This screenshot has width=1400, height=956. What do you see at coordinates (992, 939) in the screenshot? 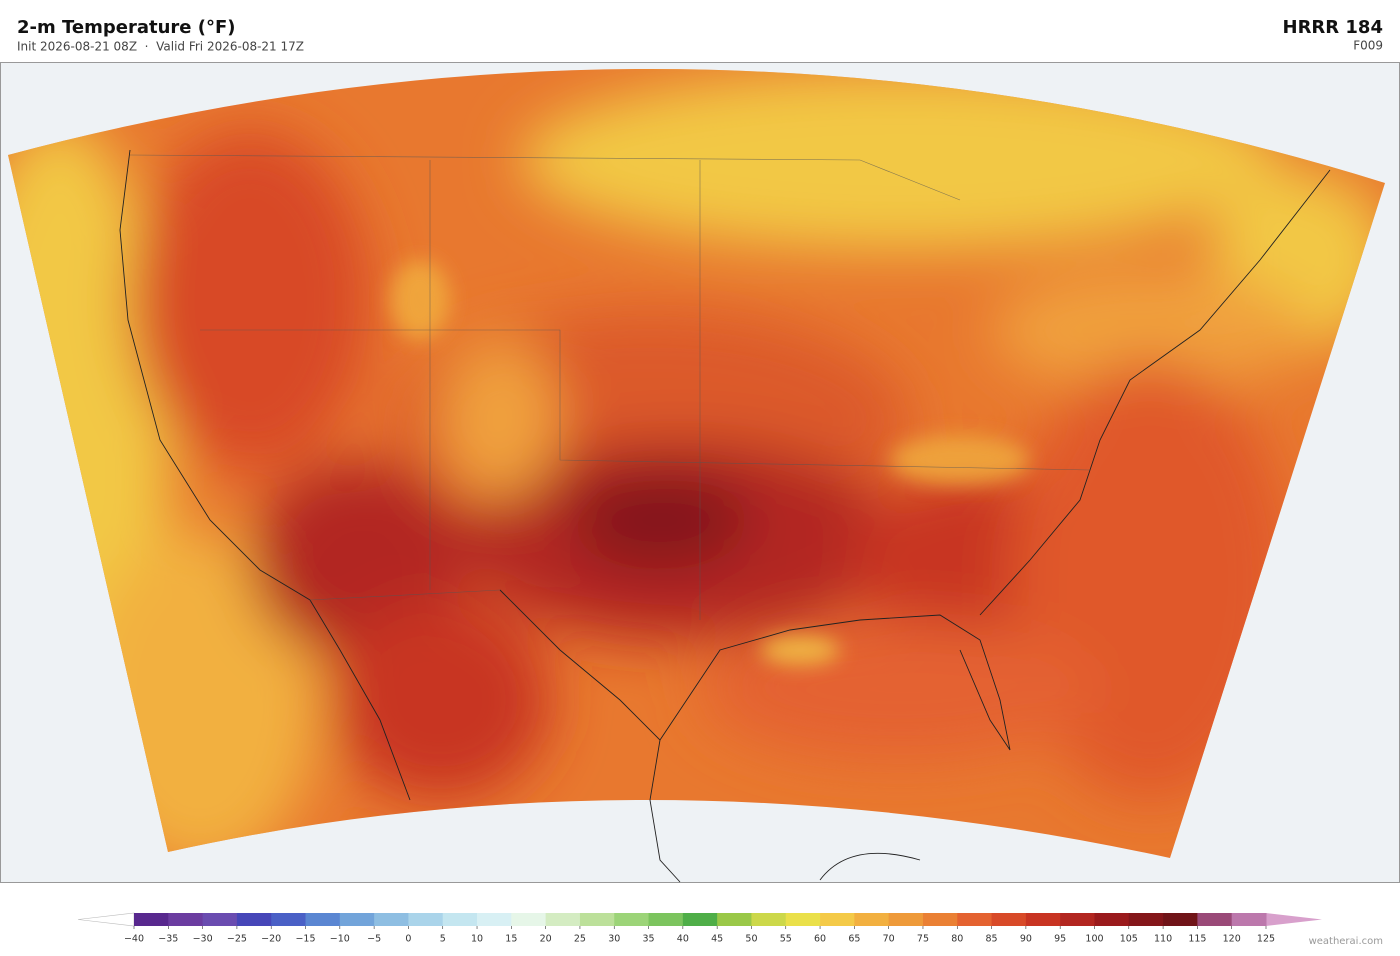
I see `colorbar-tick-label: 85` at bounding box center [992, 939].